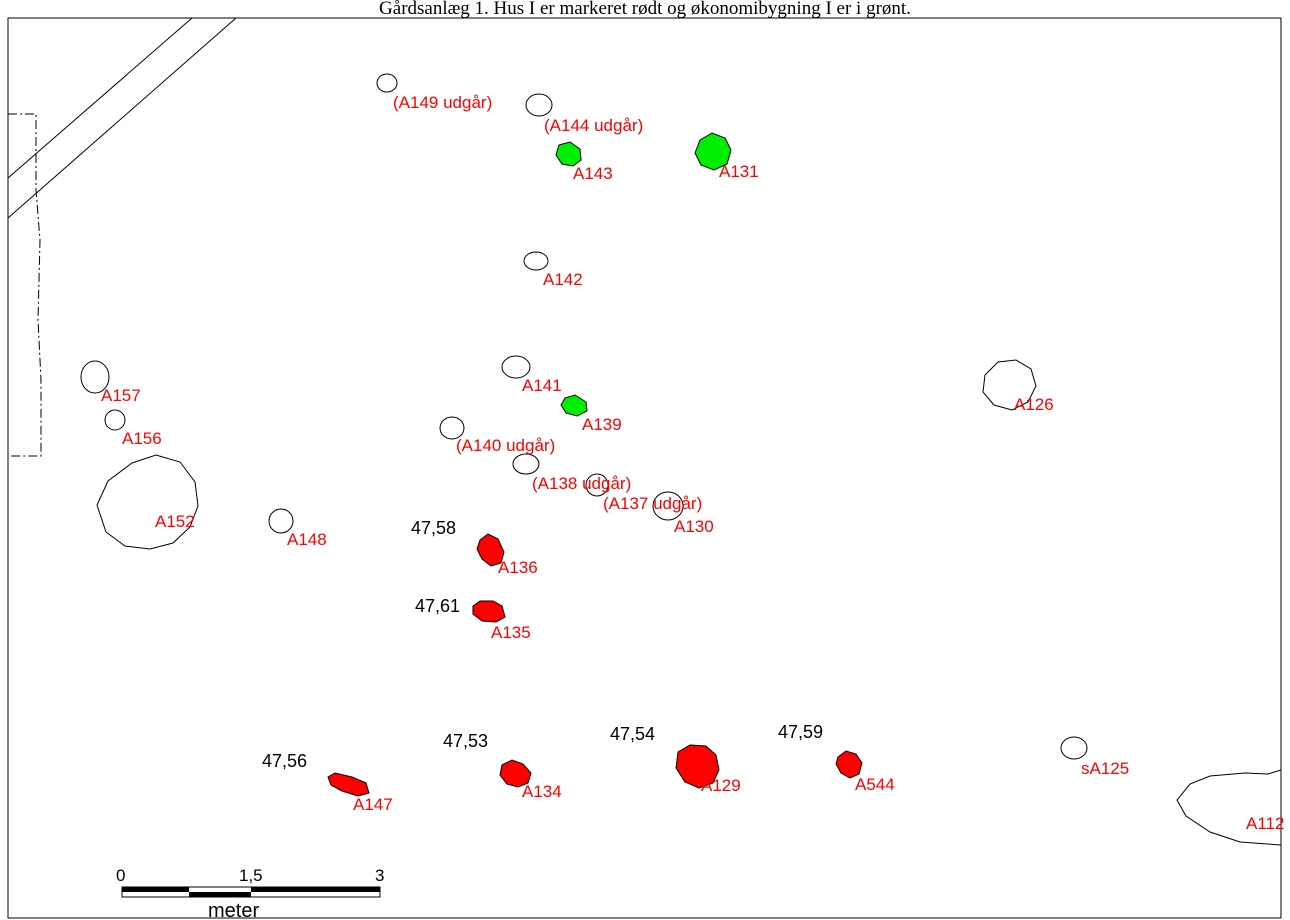  Describe the element at coordinates (452, 428) in the screenshot. I see `pit-a140` at that location.